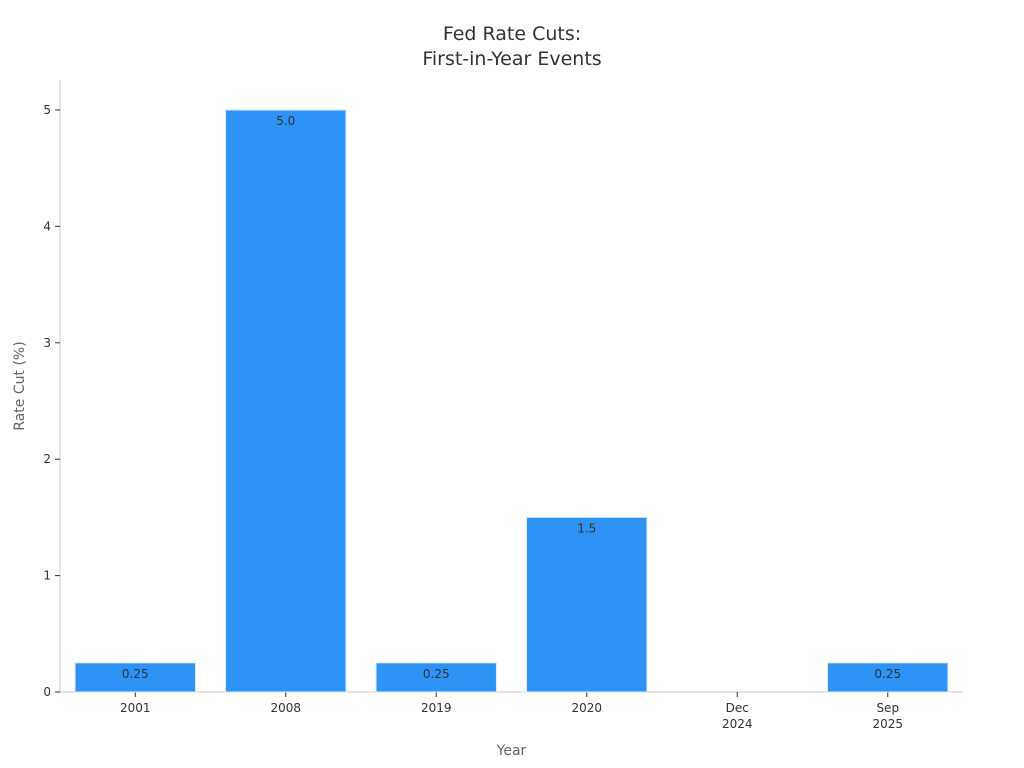 The height and width of the screenshot is (768, 1024). Describe the element at coordinates (887, 708) in the screenshot. I see `x-tick-label-line: Sep` at that location.